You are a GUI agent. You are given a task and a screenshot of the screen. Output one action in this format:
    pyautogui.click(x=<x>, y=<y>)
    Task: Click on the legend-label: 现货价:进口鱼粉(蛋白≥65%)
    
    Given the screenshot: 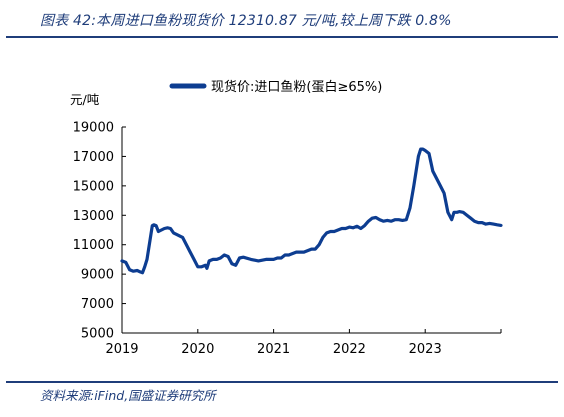 What is the action you would take?
    pyautogui.click(x=296, y=87)
    